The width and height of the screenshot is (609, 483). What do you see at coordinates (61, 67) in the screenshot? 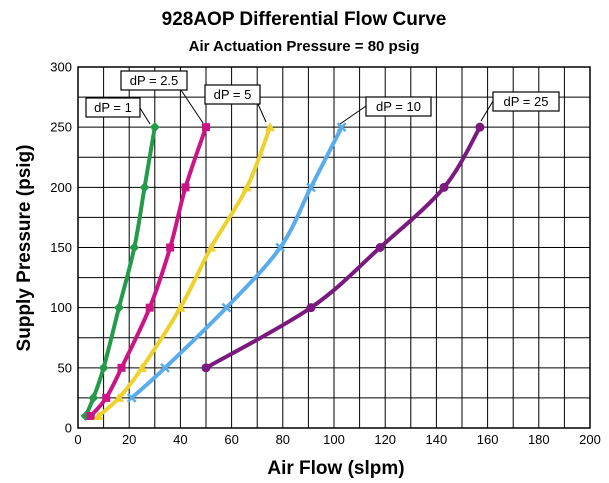
I see `y-tick-label: 300` at bounding box center [61, 67].